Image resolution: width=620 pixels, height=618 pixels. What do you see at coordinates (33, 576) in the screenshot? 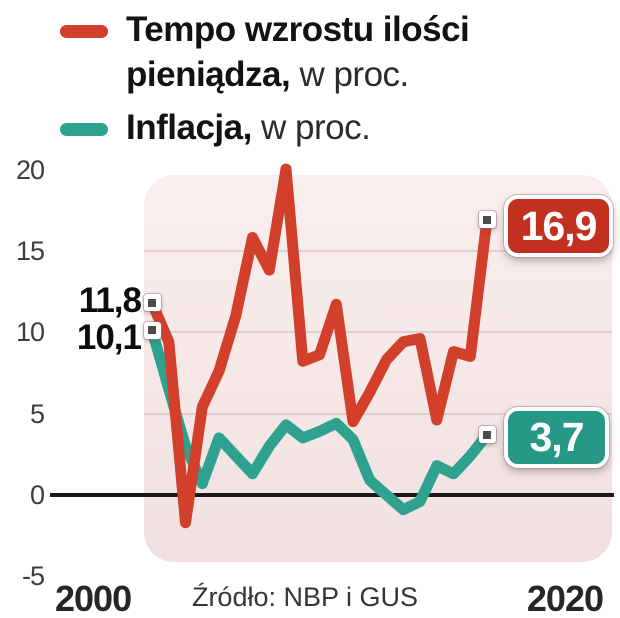
I see `y-tick-minus5: -5` at bounding box center [33, 576].